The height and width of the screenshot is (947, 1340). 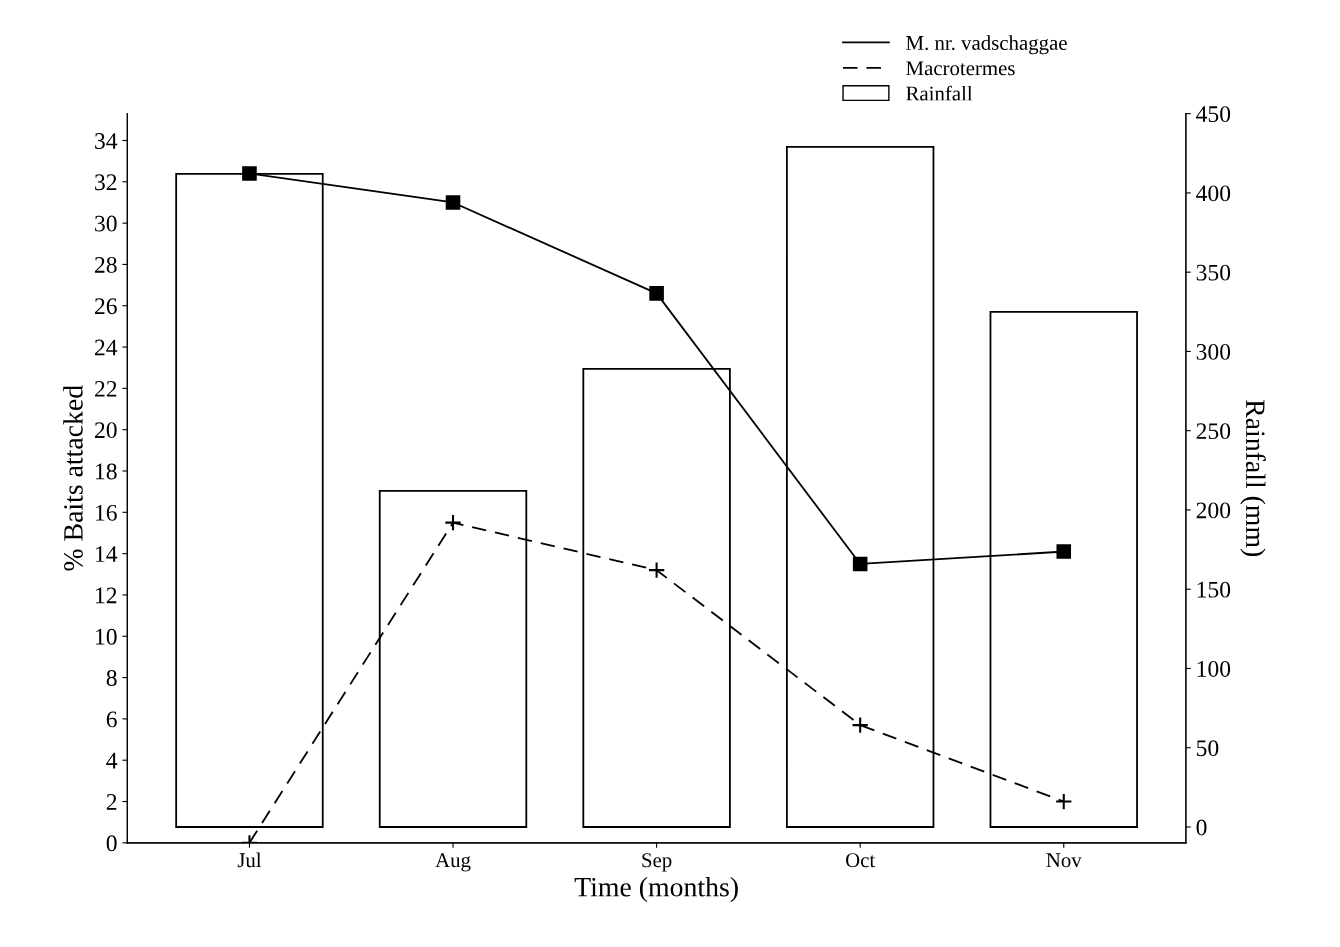 I want to click on y2-tick-label: 50, so click(x=1207, y=748).